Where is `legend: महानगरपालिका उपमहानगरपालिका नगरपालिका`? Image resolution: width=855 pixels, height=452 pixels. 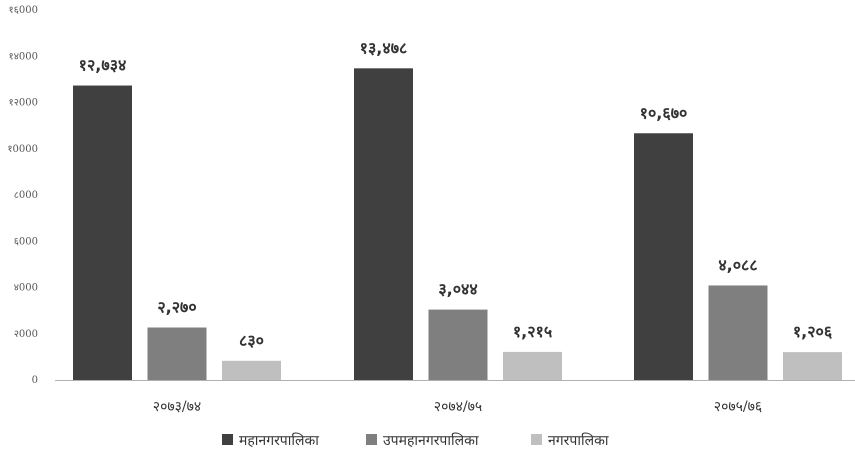 legend: महानगरपालिका उपमहानगरपालिका नगरपालिका is located at coordinates (415, 440).